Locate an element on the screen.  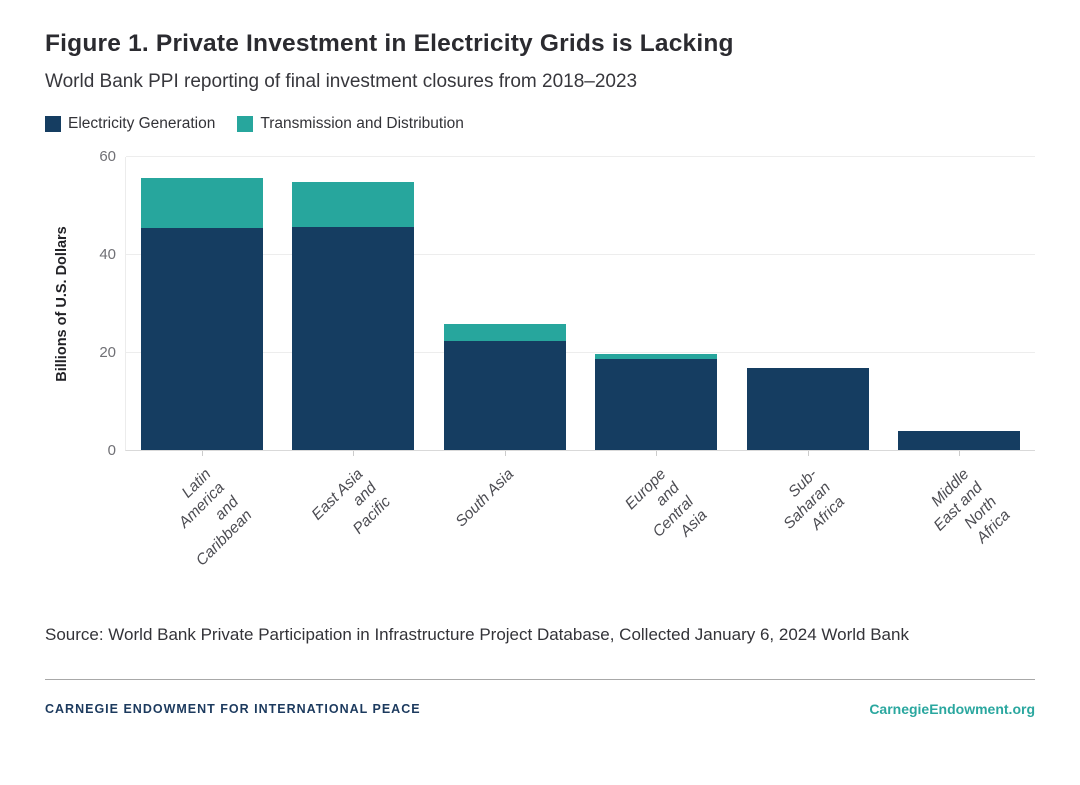
x-tick-south-asia is located at coordinates (505, 453).